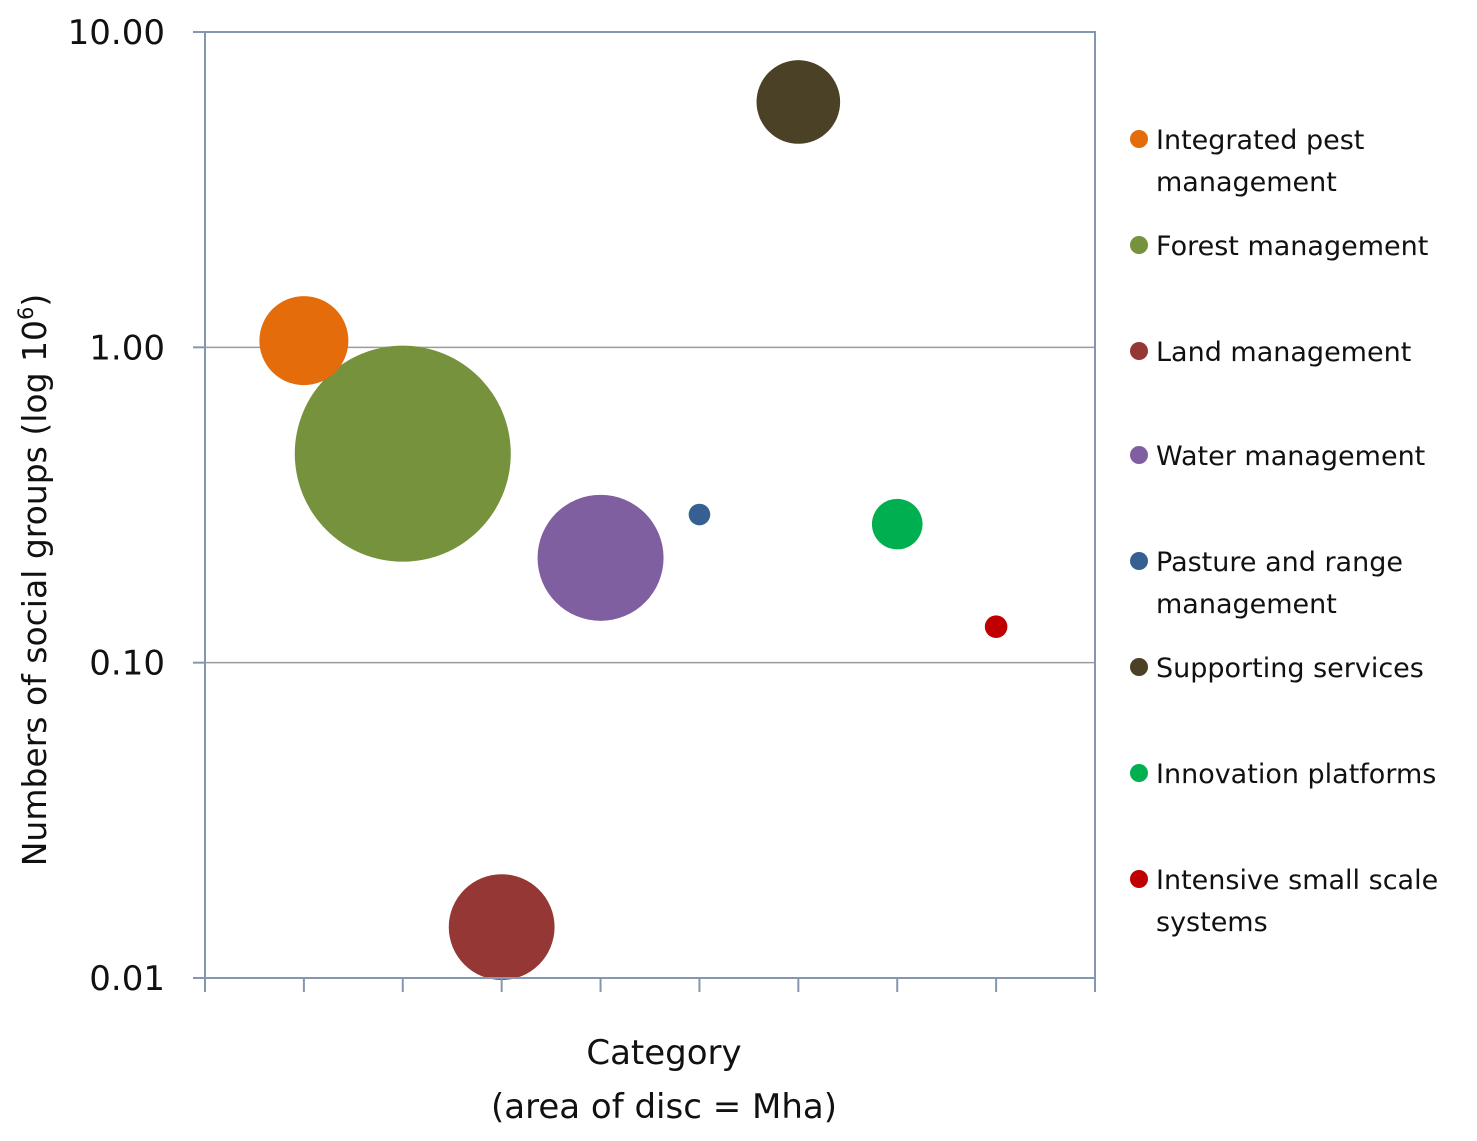  Describe the element at coordinates (1290, 668) in the screenshot. I see `legend-label: Supporting services` at that location.